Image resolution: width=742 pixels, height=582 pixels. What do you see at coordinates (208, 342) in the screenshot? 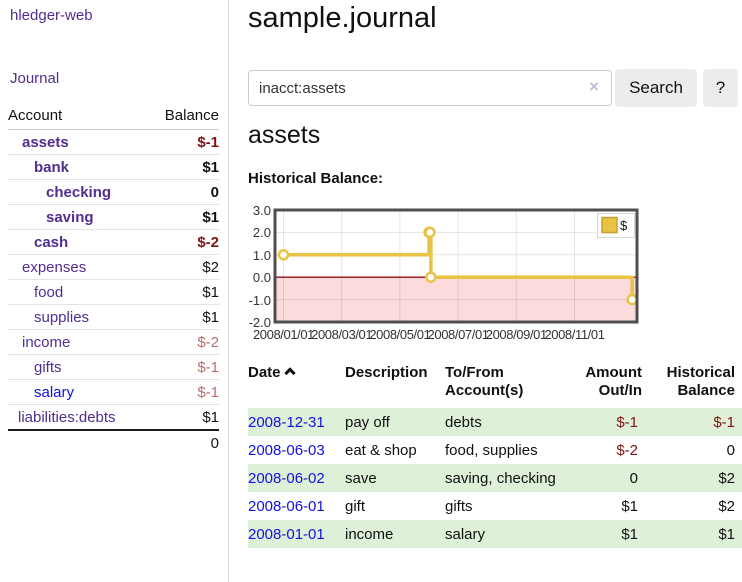
I see `account-balance: $-2` at bounding box center [208, 342].